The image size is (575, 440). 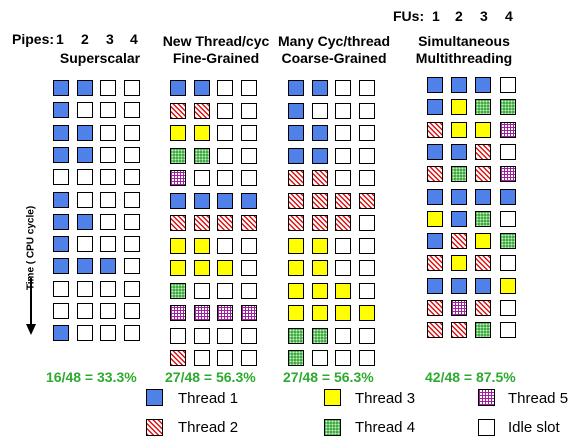 I want to click on smt-thread-5-slot, so click(x=508, y=174).